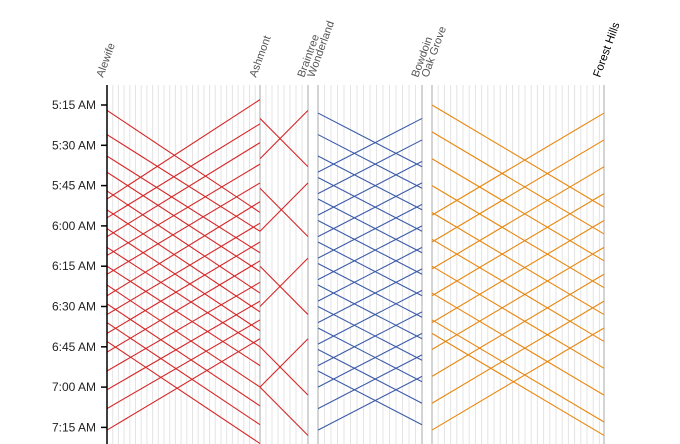  What do you see at coordinates (74, 387) in the screenshot?
I see `y-tick-label: 7:00 AM` at bounding box center [74, 387].